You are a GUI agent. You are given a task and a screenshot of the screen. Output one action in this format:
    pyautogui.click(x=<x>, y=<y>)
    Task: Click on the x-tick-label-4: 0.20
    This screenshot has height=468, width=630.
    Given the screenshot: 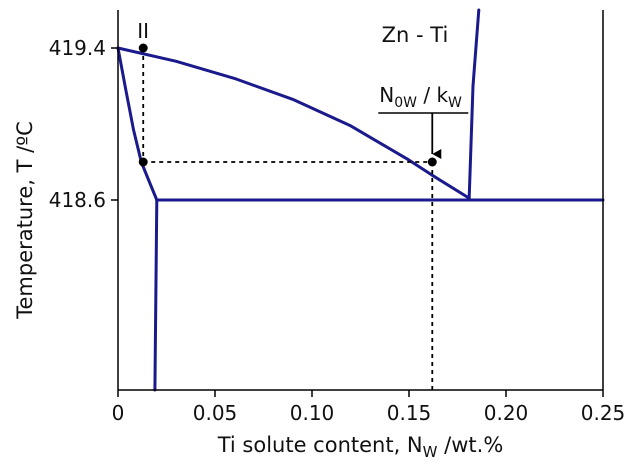 What is the action you would take?
    pyautogui.click(x=506, y=413)
    